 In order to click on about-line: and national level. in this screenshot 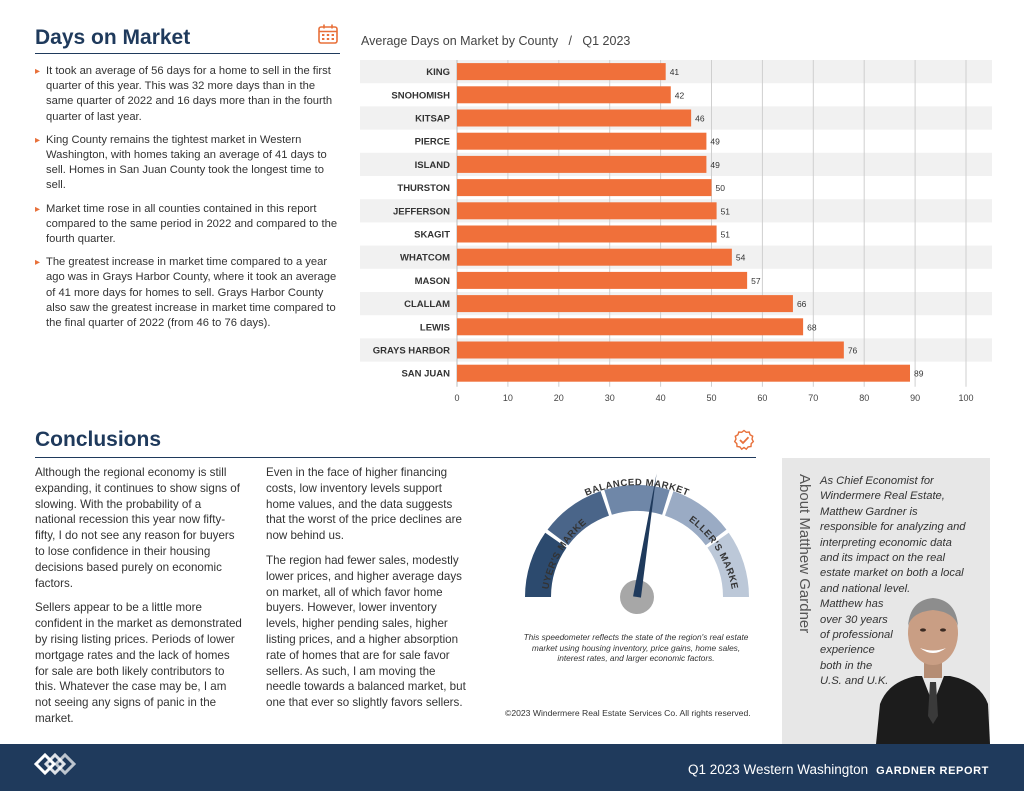, I will do `click(865, 588)`.